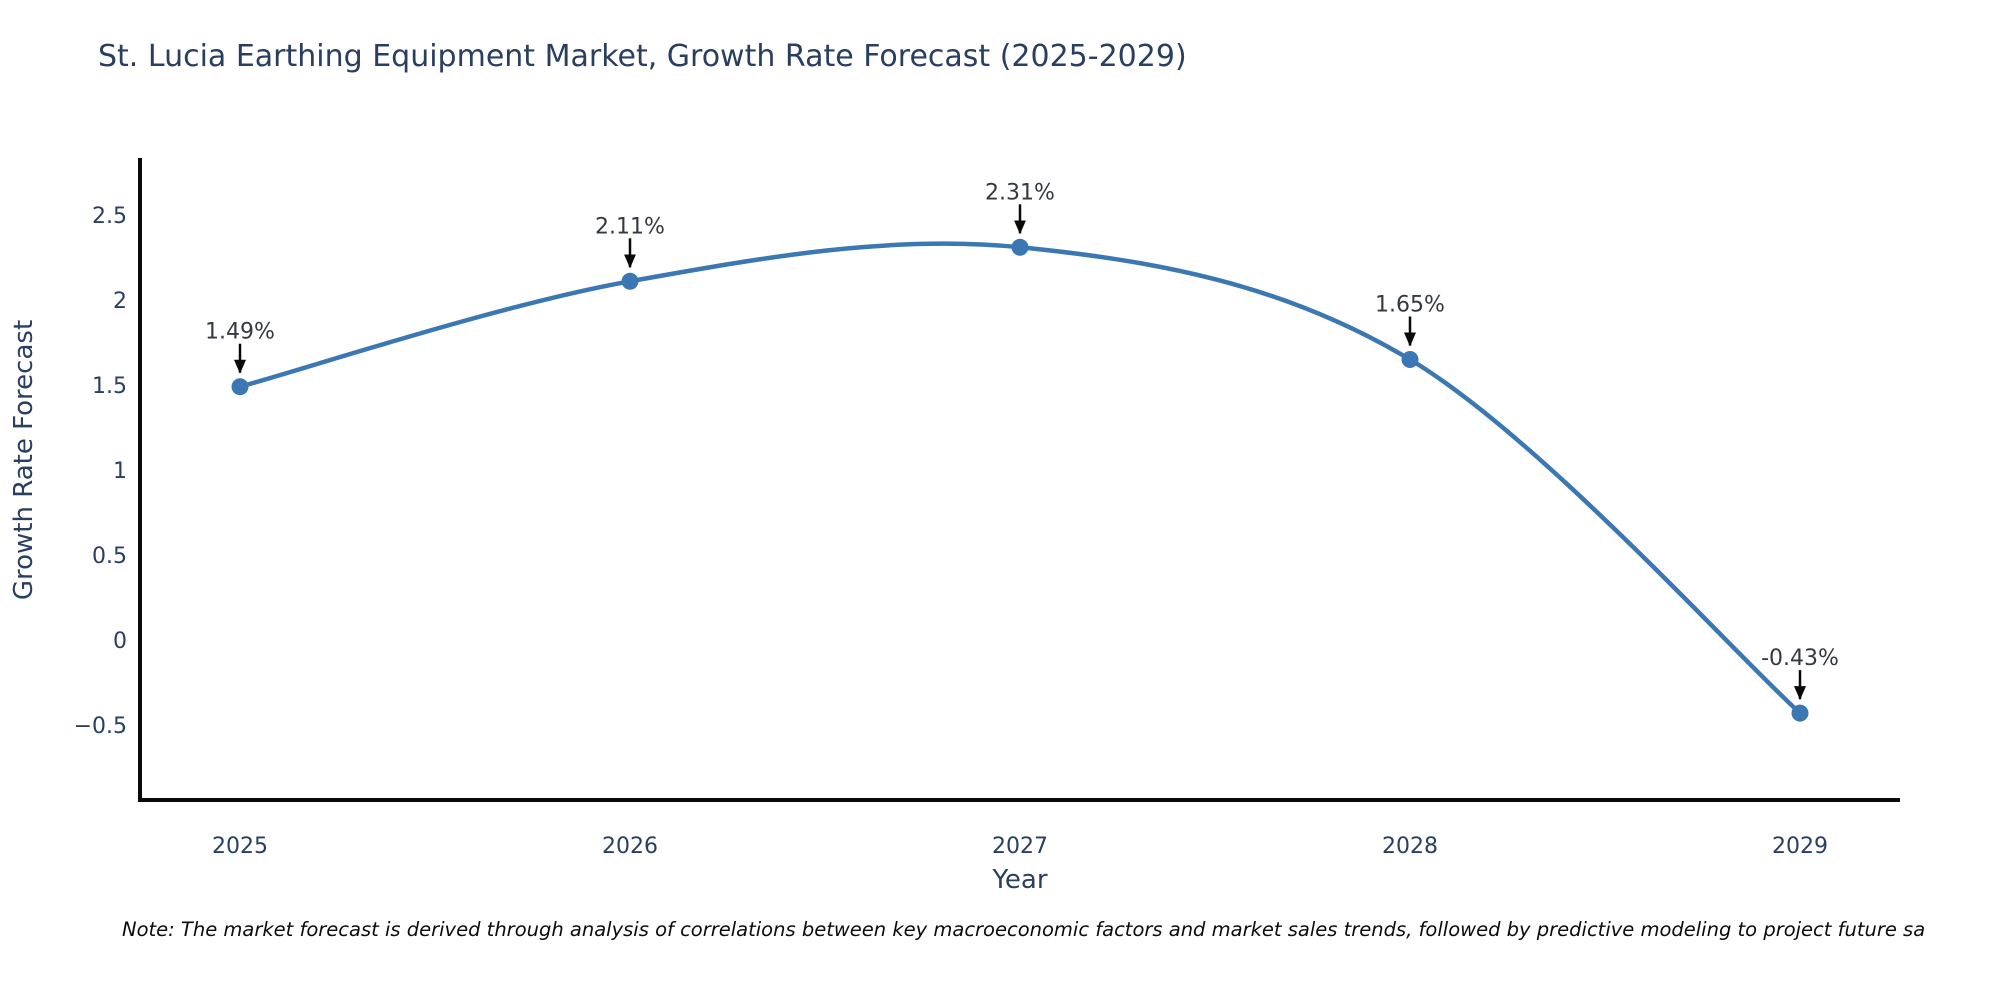 The image size is (2000, 1000). I want to click on x-tick-label: 2028, so click(1410, 846).